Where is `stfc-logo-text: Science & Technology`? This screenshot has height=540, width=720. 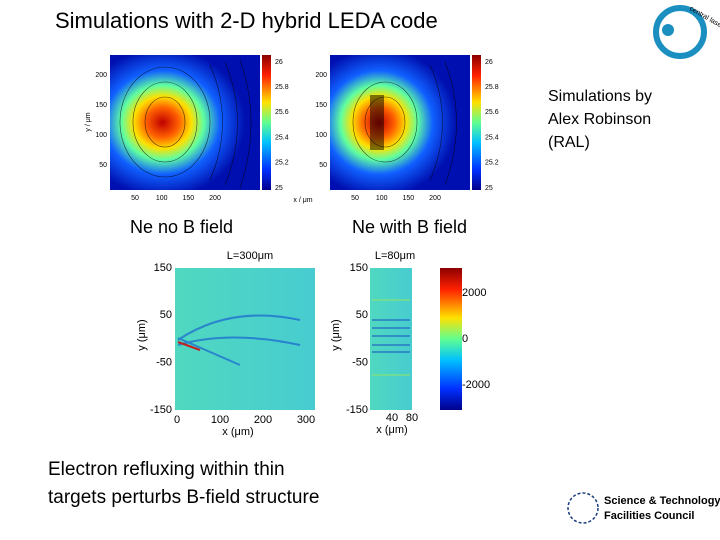 stfc-logo-text: Science & Technology is located at coordinates (662, 501).